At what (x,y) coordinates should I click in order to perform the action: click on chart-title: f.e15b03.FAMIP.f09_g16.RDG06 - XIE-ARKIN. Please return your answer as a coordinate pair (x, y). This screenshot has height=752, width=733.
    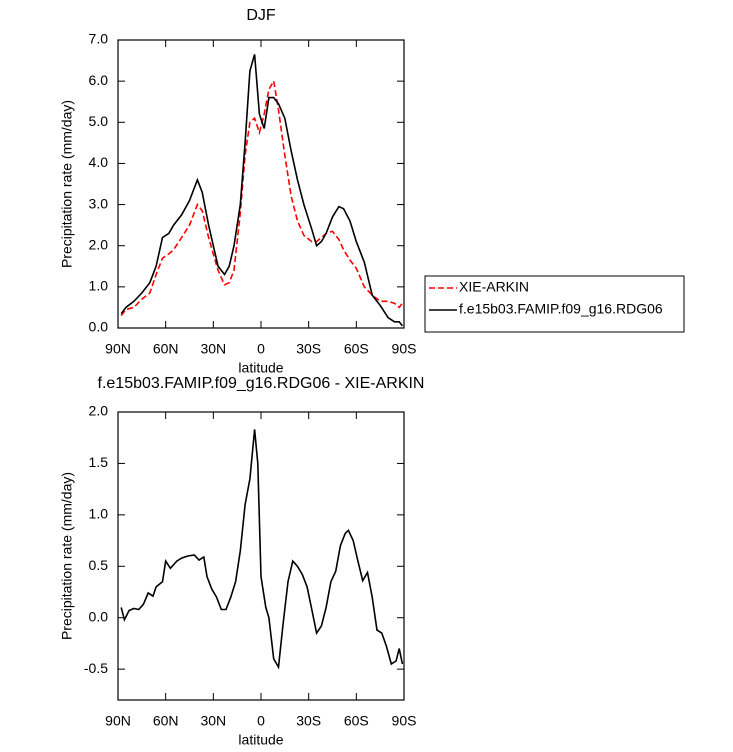
    Looking at the image, I should click on (261, 383).